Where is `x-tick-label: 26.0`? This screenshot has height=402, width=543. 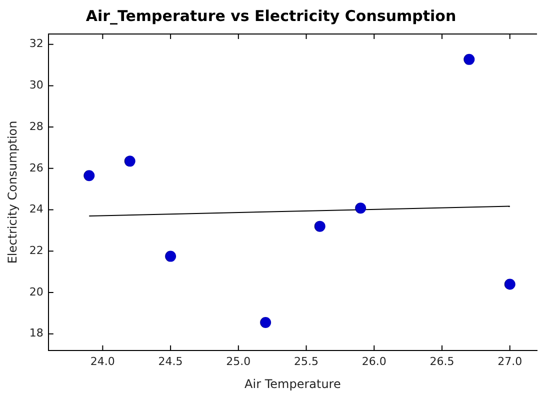
x-tick-label: 26.0 is located at coordinates (374, 361).